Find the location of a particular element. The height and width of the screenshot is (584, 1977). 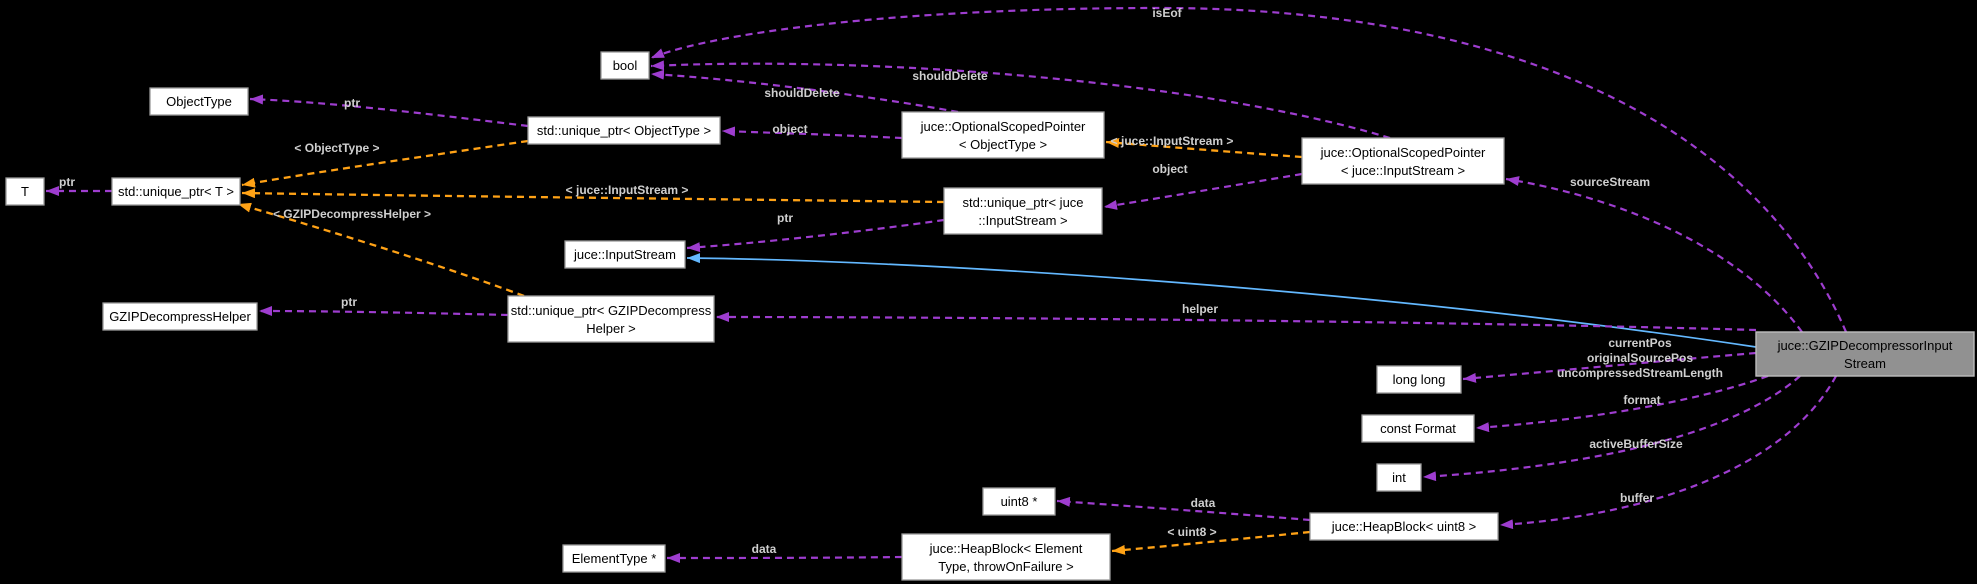

edge-label-object-2: object is located at coordinates (1169, 169).